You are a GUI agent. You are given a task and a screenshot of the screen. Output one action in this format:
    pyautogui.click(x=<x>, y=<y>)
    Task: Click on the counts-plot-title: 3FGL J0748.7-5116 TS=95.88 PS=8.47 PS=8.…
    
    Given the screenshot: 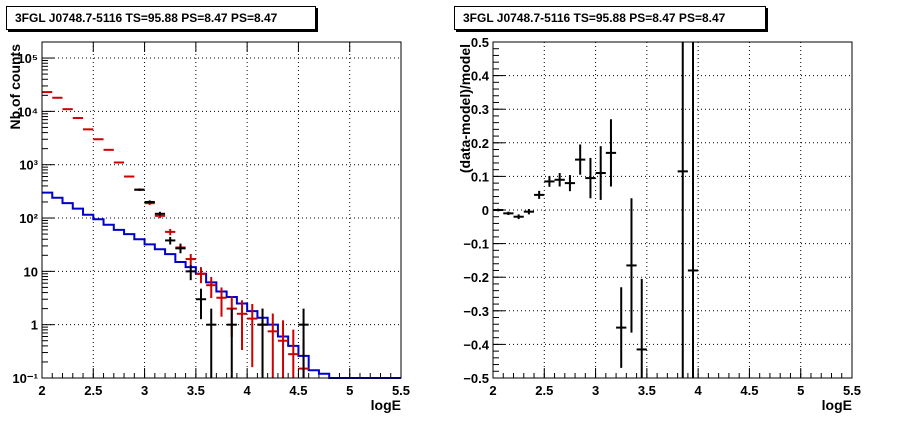 What is the action you would take?
    pyautogui.click(x=161, y=18)
    